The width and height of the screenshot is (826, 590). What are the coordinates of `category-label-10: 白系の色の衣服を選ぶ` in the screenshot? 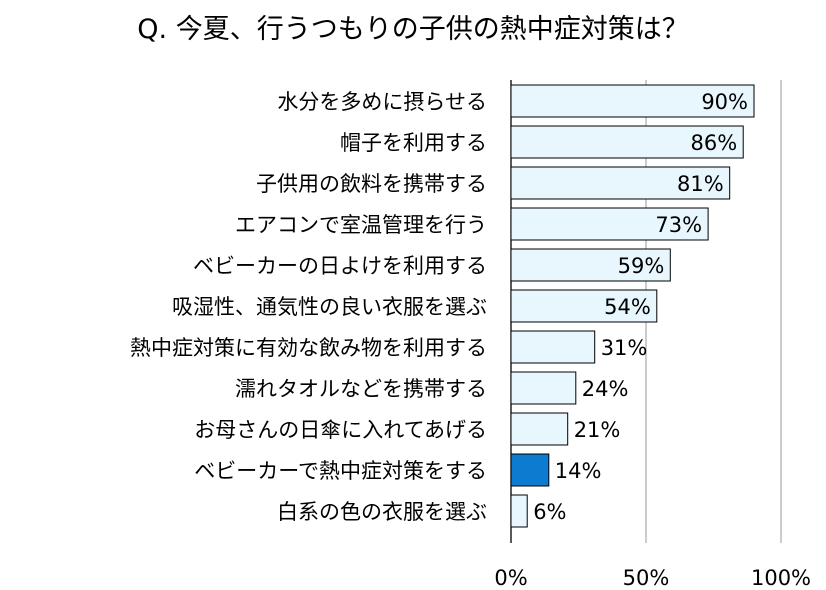 It's located at (382, 512).